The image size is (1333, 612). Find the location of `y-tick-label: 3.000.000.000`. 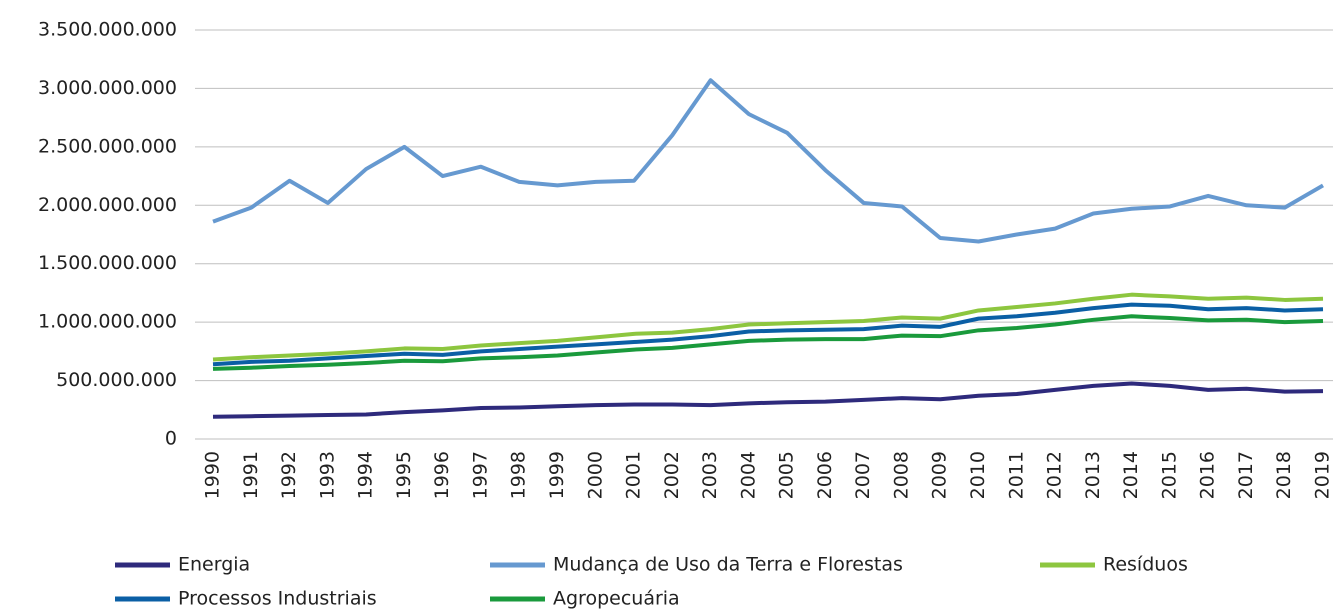

y-tick-label: 3.000.000.000 is located at coordinates (107, 88).